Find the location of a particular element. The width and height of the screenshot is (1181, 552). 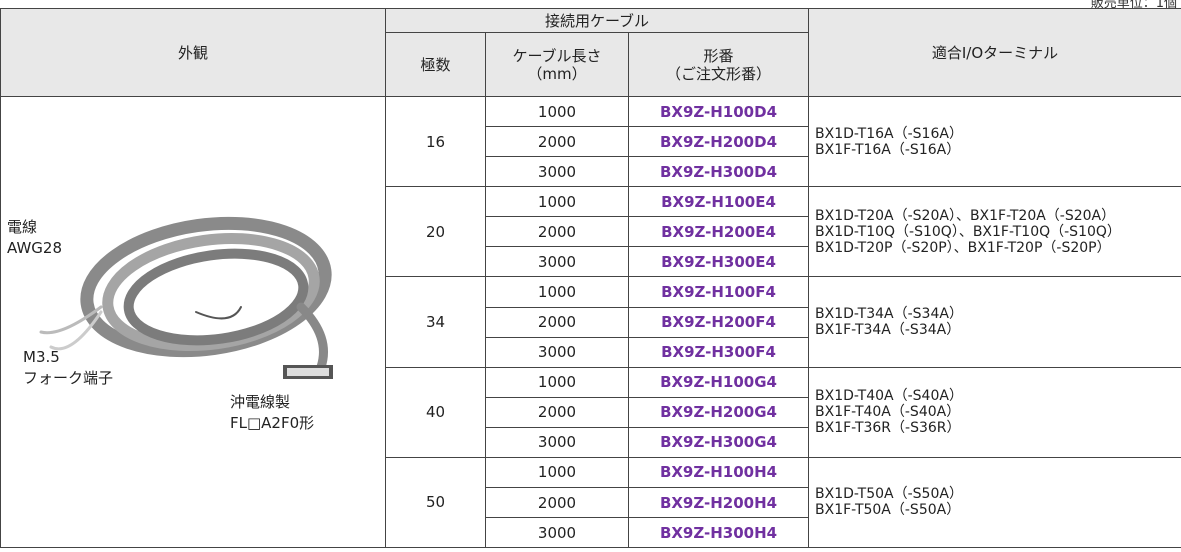

header-length: ケーブル長さ （mm） is located at coordinates (557, 64).